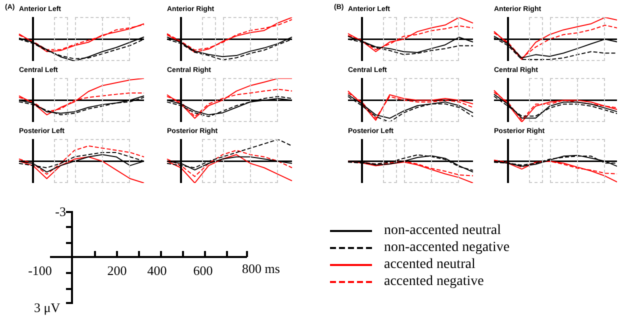  What do you see at coordinates (157, 271) in the screenshot?
I see `text: 400` at bounding box center [157, 271].